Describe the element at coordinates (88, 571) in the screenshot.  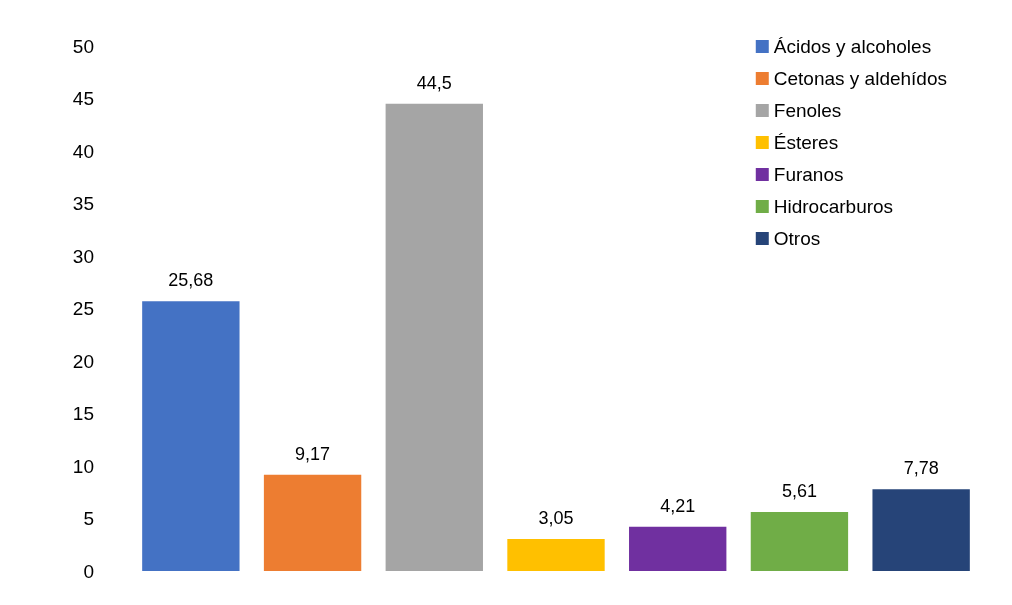
I see `y-tick-label: 0` at that location.